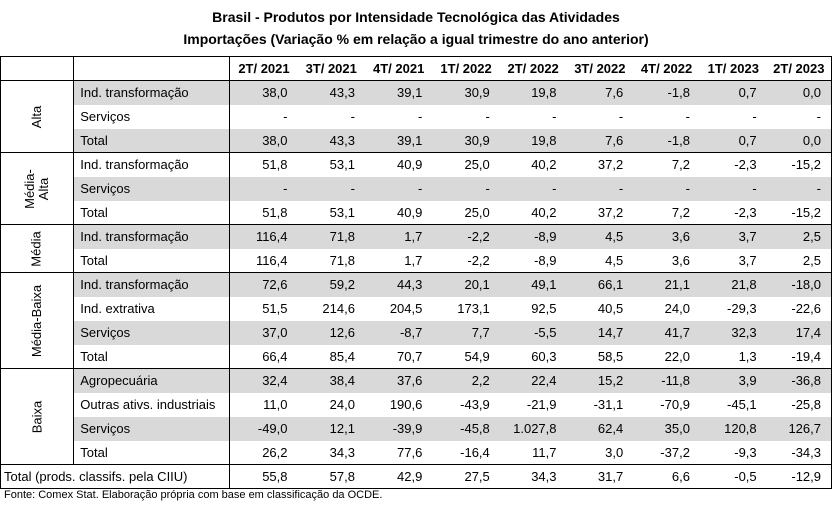  I want to click on value-cell: 173,1, so click(473, 308).